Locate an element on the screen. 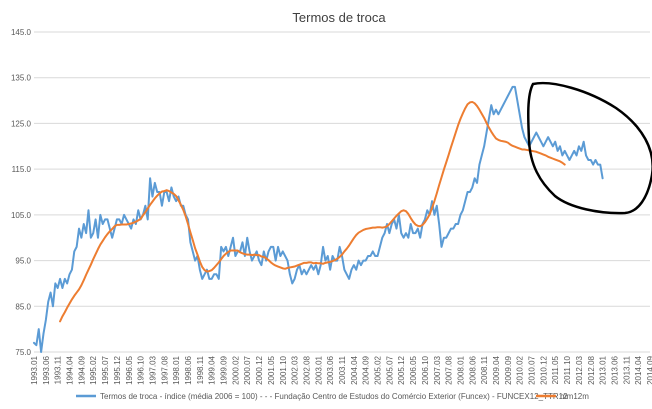 The height and width of the screenshot is (409, 652). x-tick-label: 1998.01 is located at coordinates (176, 369).